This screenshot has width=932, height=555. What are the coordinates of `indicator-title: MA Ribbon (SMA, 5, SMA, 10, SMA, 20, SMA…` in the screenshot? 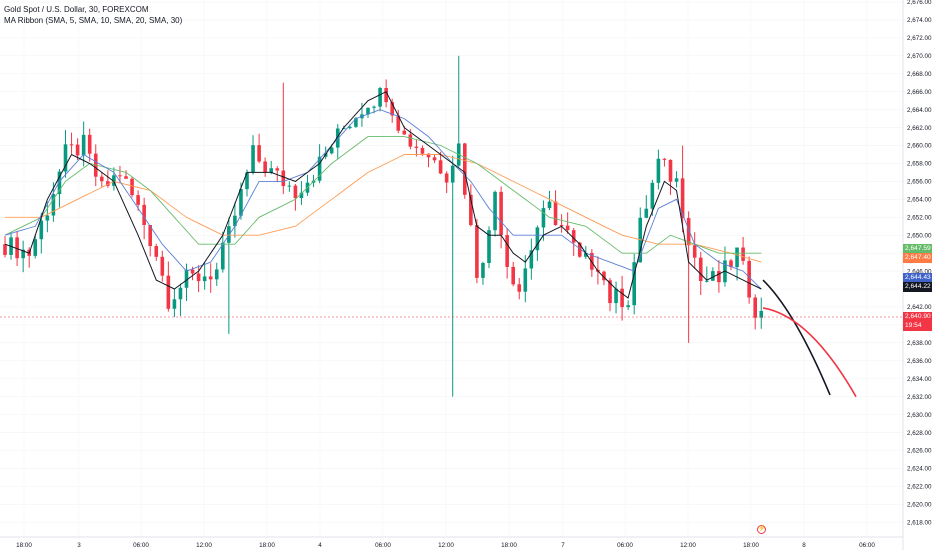 It's located at (93, 20).